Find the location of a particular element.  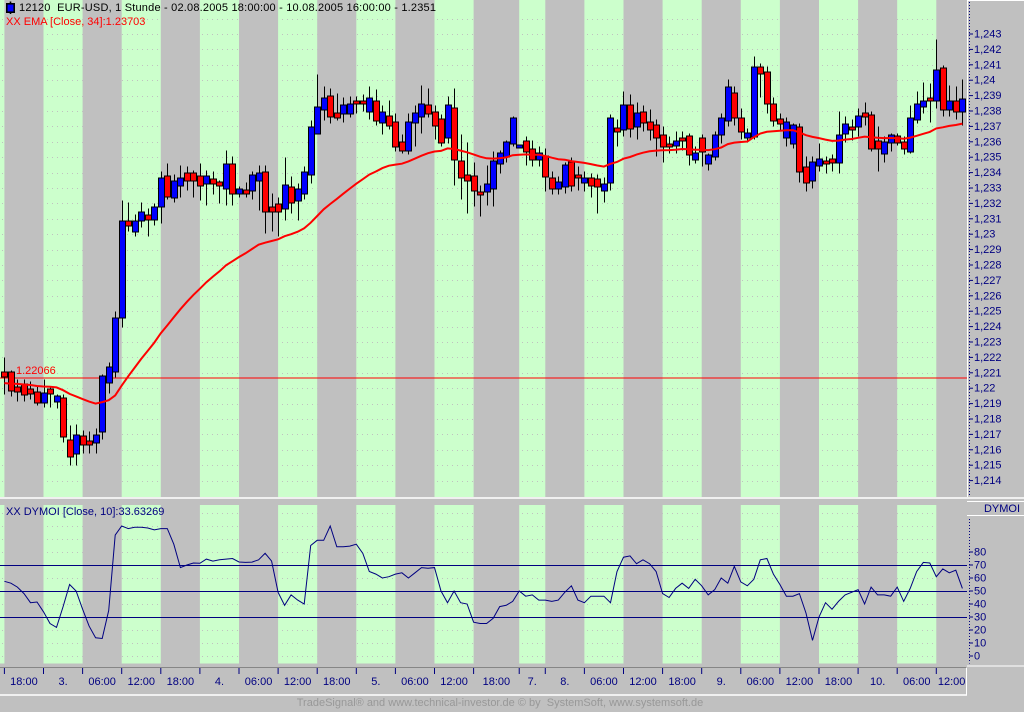

time-axis-label: 4. is located at coordinates (219, 682).